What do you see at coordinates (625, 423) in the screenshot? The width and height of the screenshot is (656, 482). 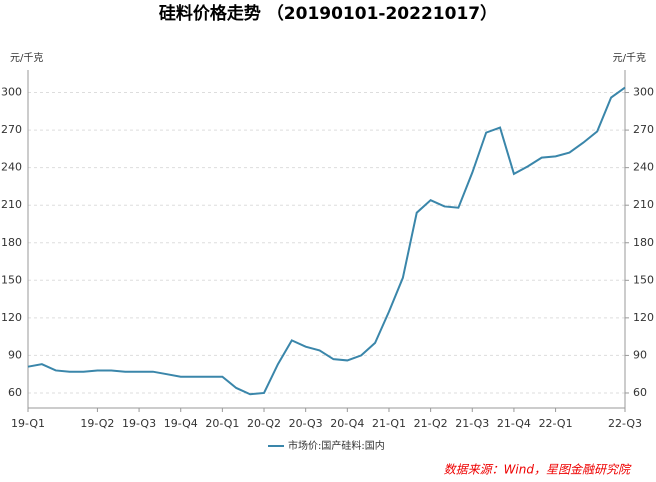 I see `x-tick-label: 22-Q3` at bounding box center [625, 423].